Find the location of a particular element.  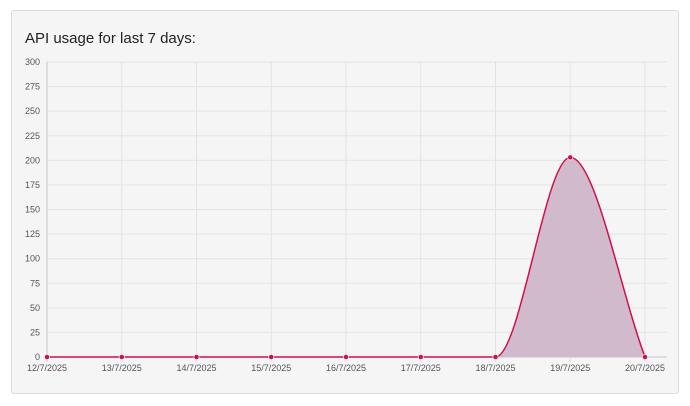

y-tick-label: 200 is located at coordinates (32, 160).